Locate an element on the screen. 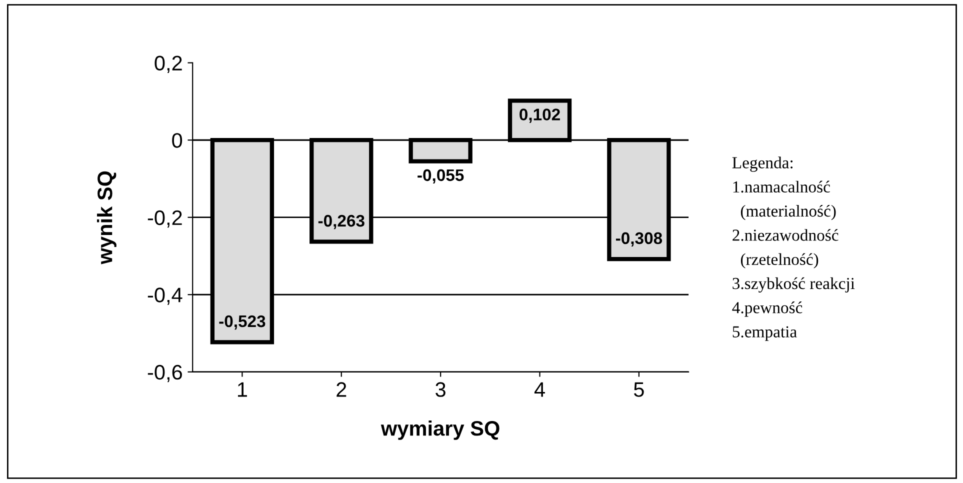 The height and width of the screenshot is (483, 963). text: (materialność) is located at coordinates (788, 212).